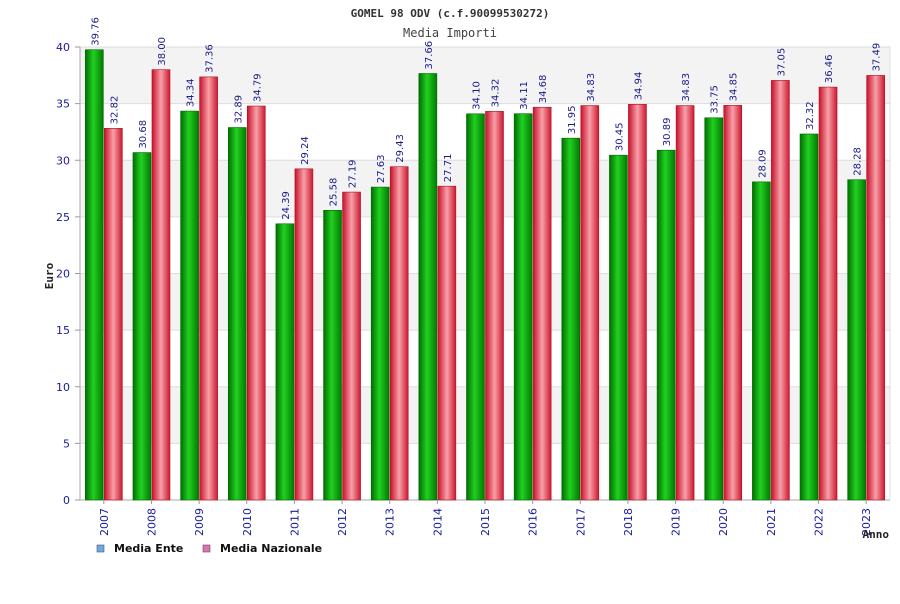 This screenshot has height=604, width=900. Describe the element at coordinates (686, 87) in the screenshot. I see `bar-value-label: 34.83` at that location.